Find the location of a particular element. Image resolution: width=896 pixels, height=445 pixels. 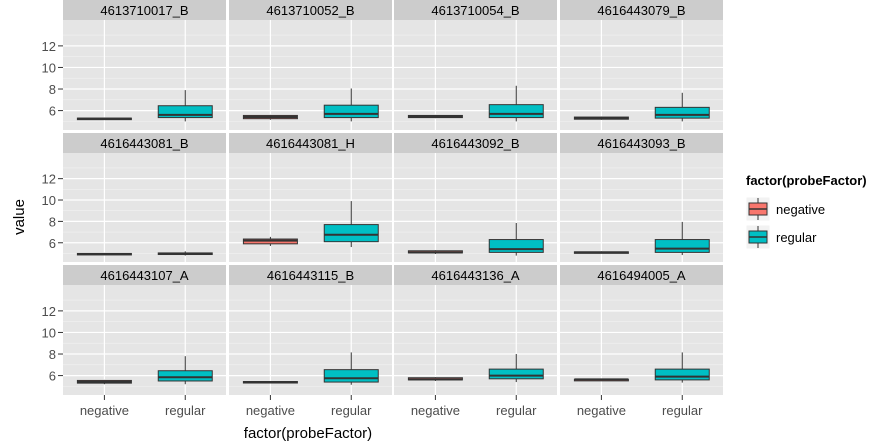

facet-panel: 4616494005_A is located at coordinates (641, 330).